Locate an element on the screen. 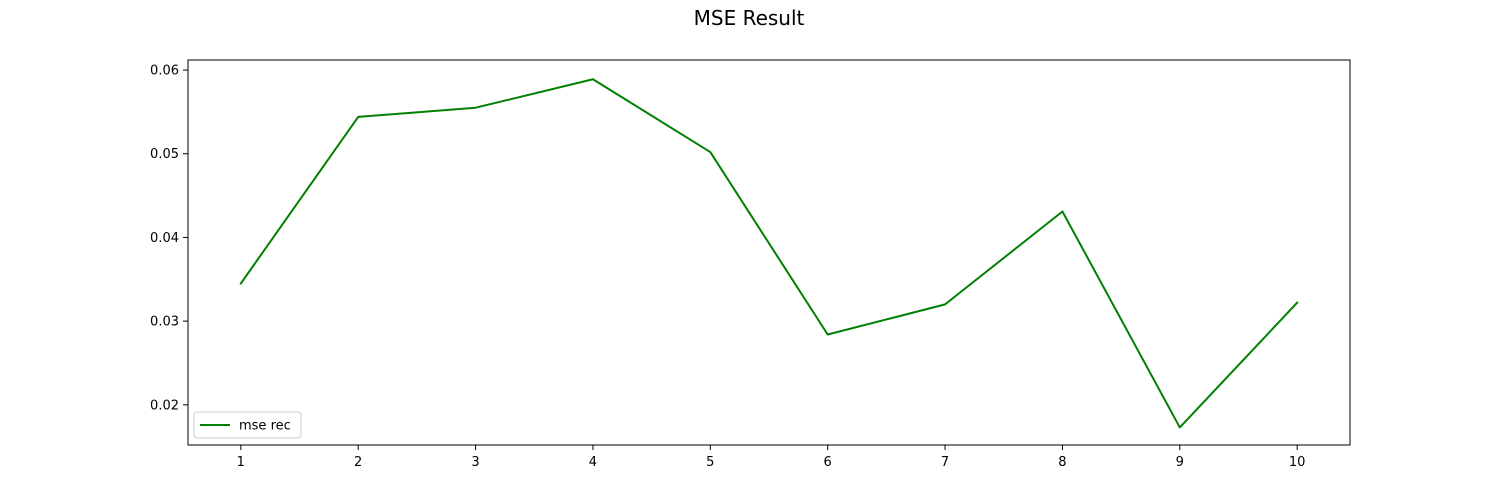  legend: mse rec is located at coordinates (247, 425).